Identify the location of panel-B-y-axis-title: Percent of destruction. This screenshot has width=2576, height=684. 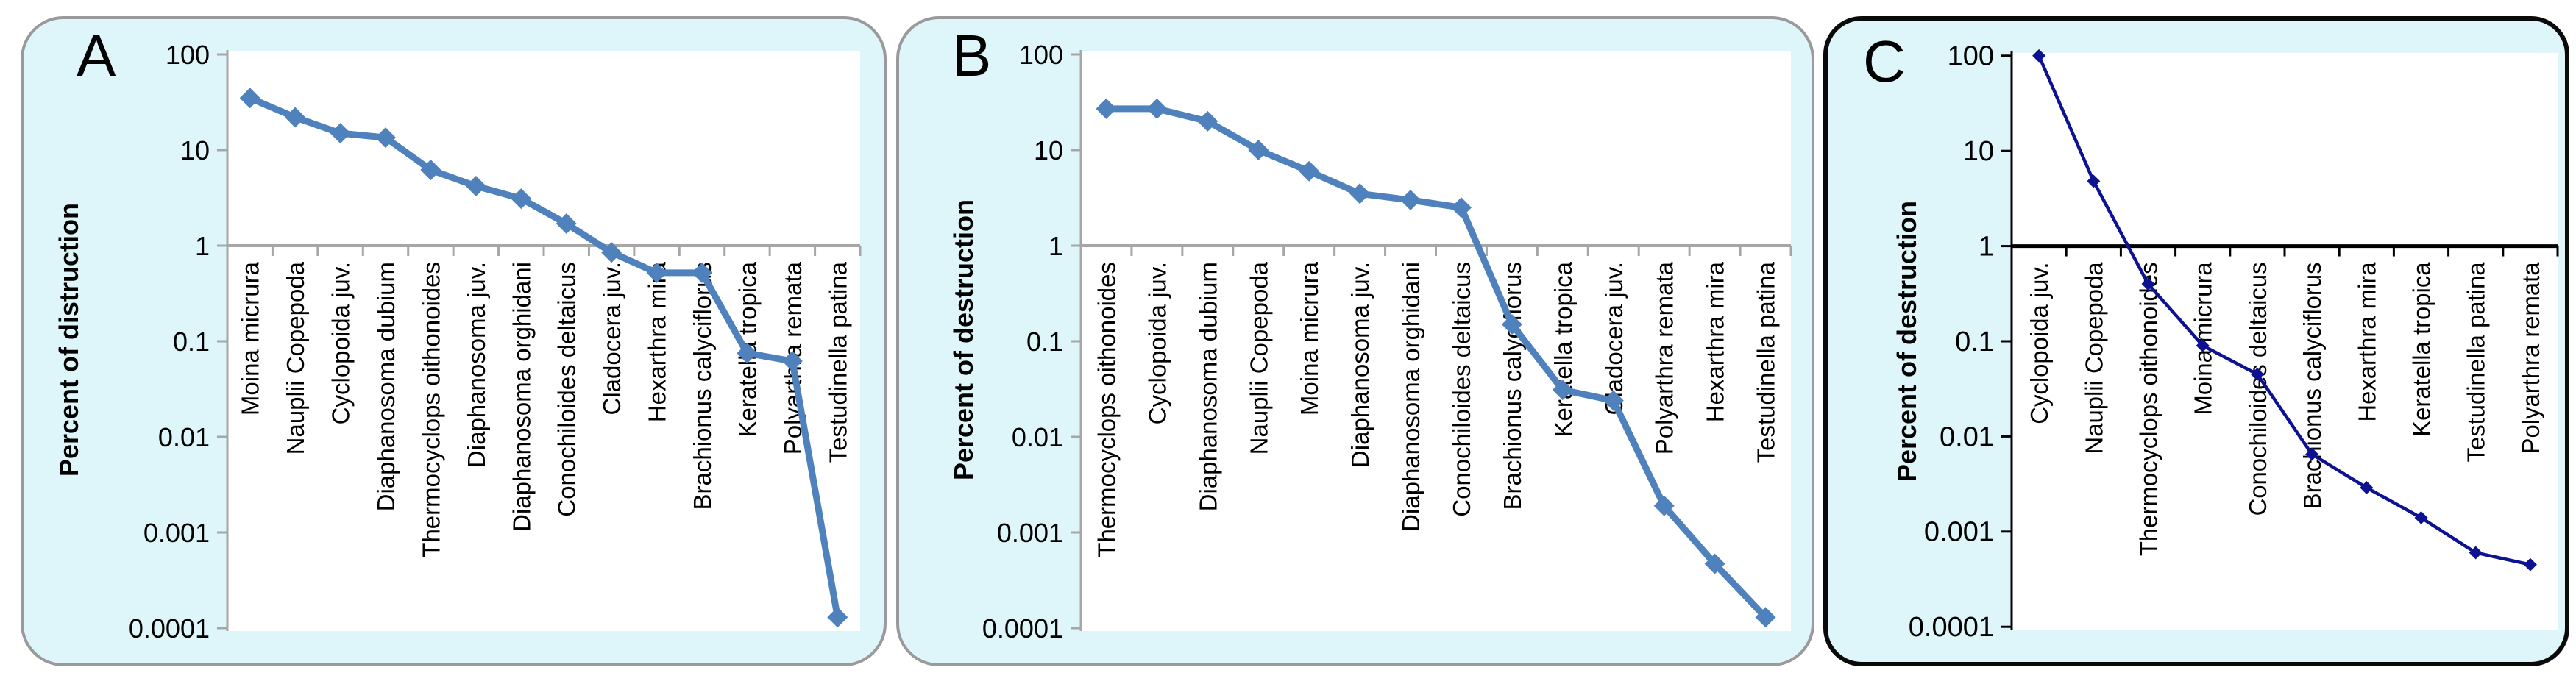
(963, 340).